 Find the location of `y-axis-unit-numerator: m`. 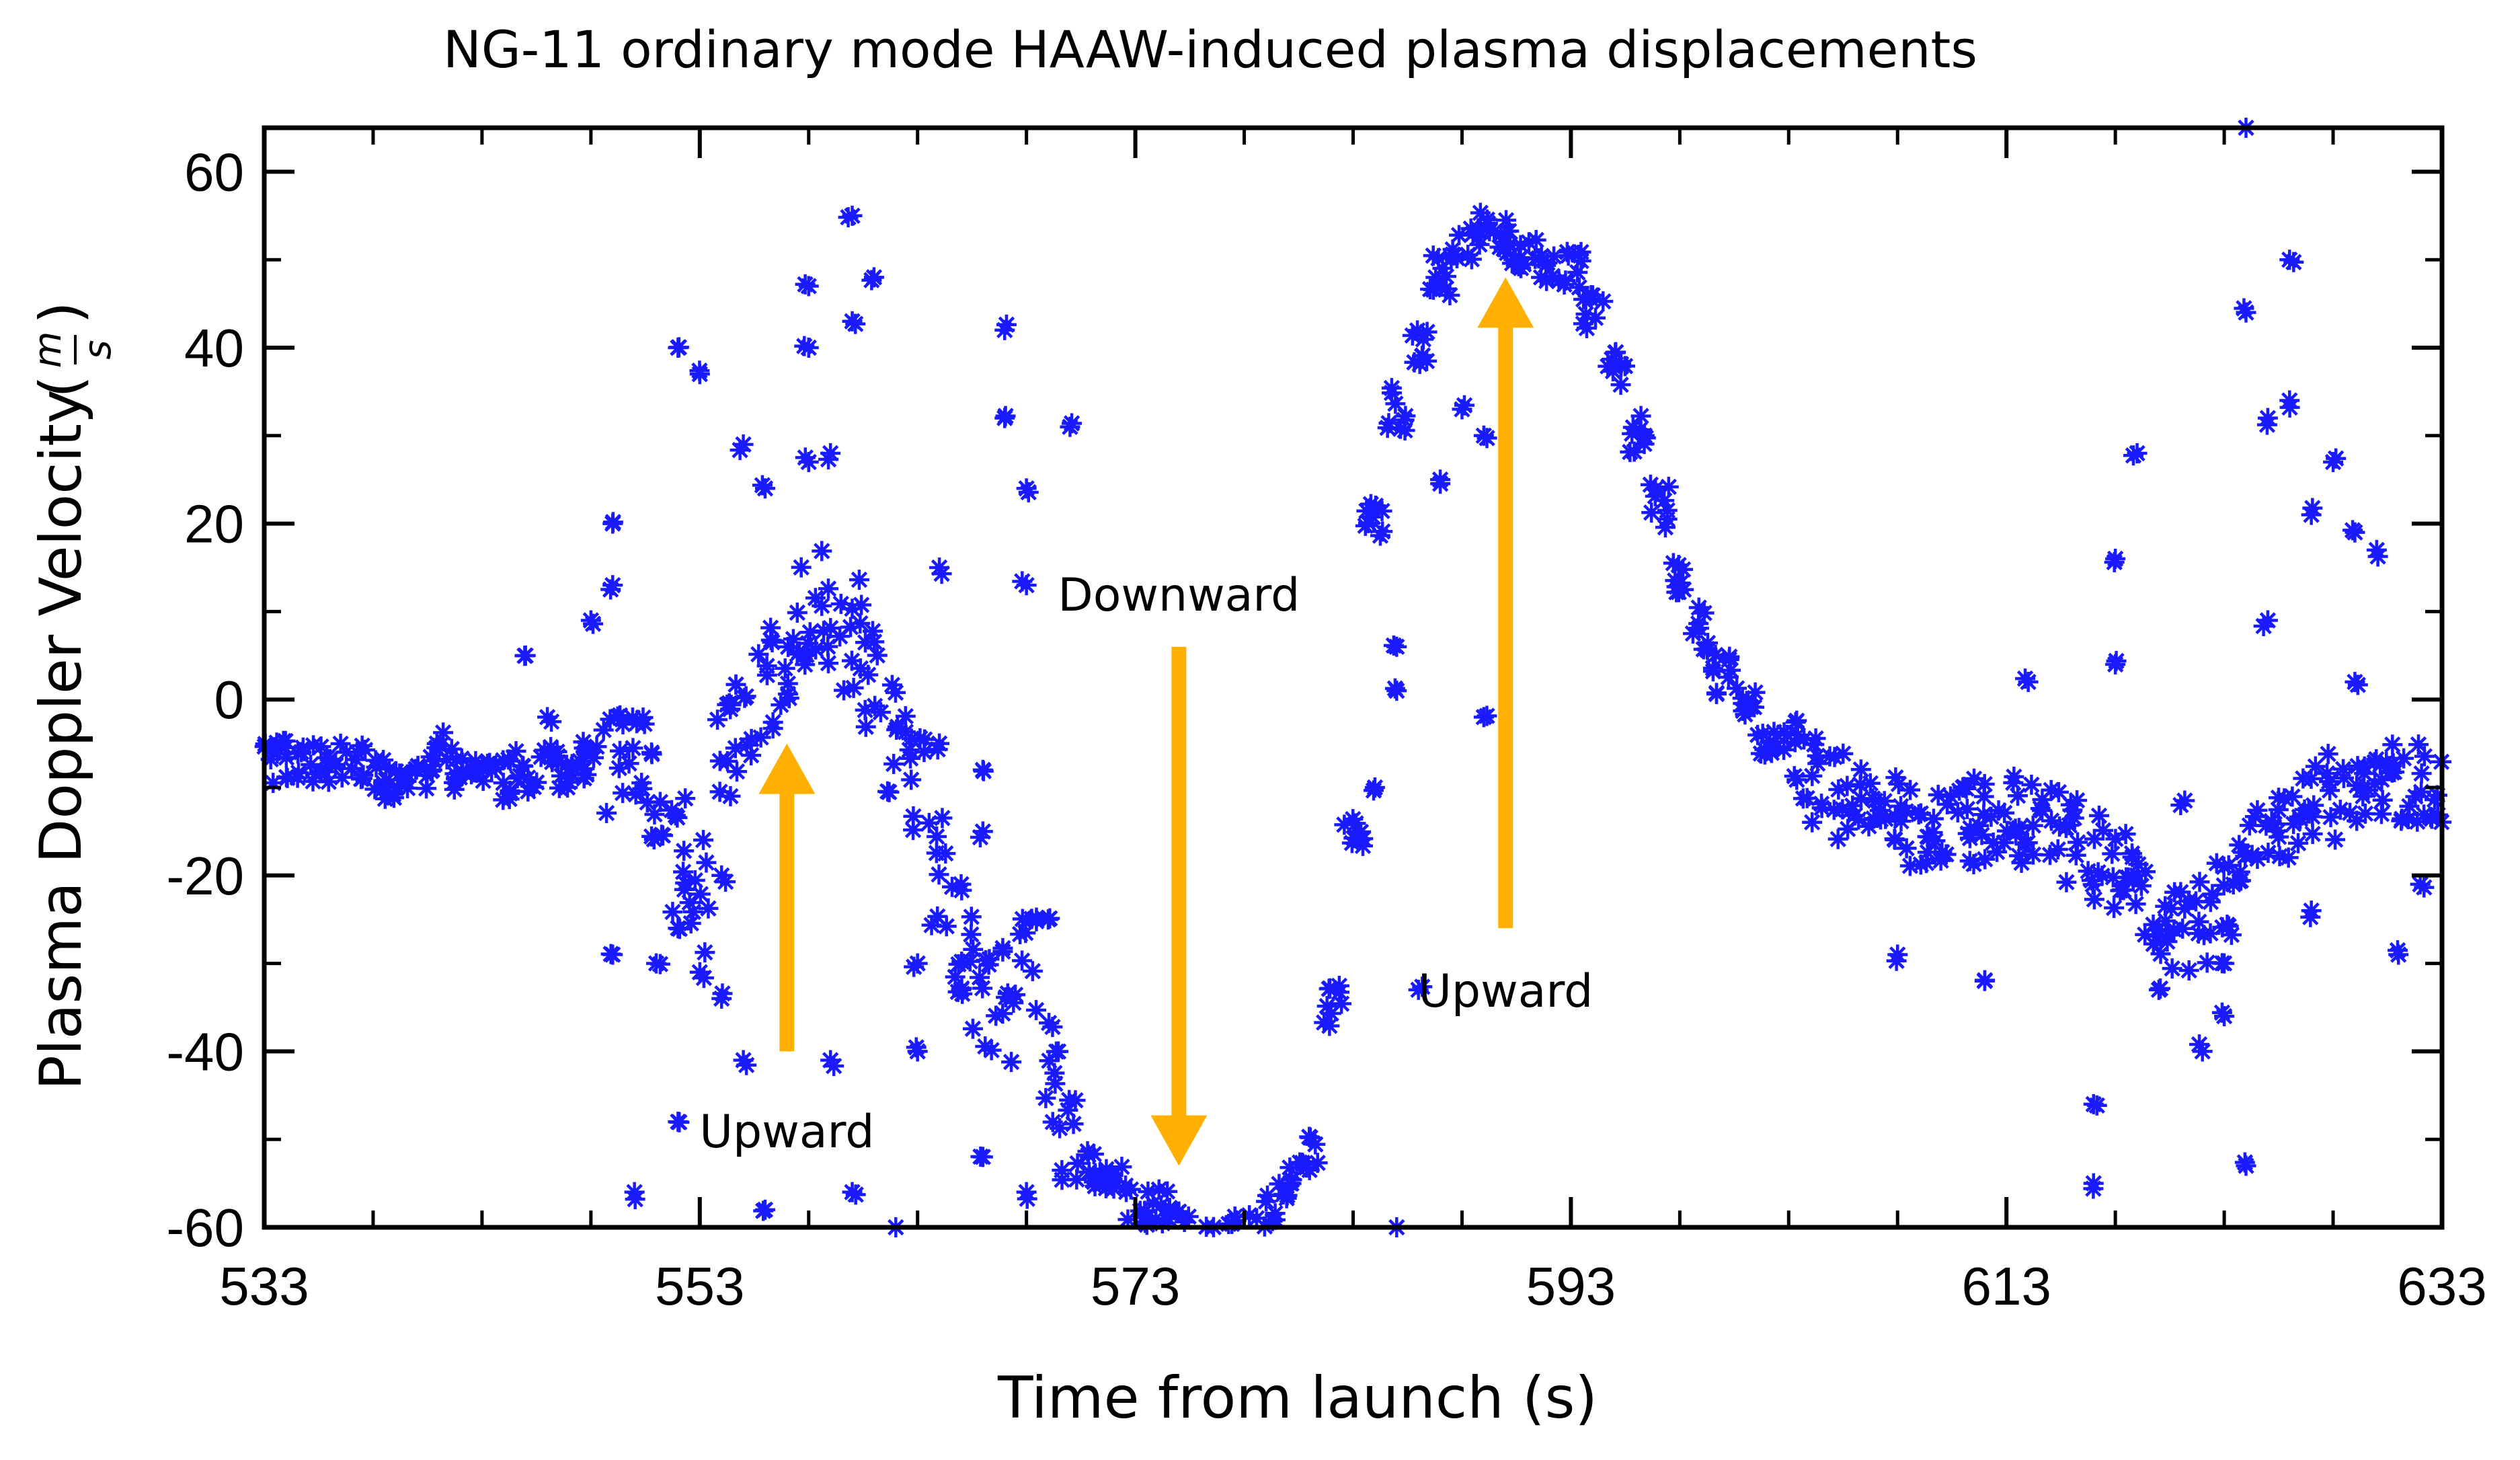

y-axis-unit-numerator: m is located at coordinates (48, 350).